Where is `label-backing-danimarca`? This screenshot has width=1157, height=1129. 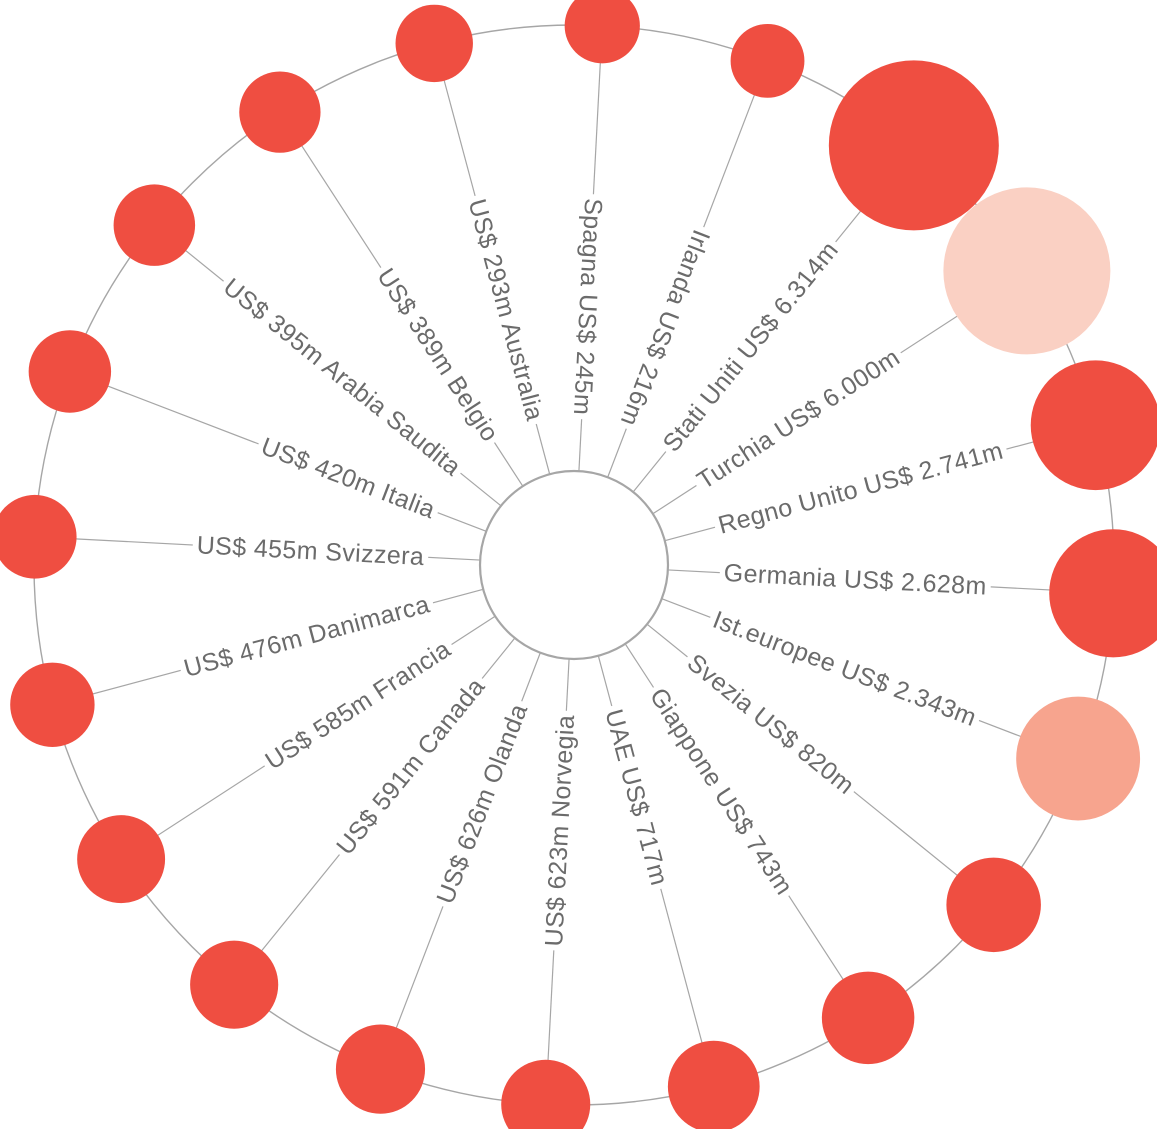 label-backing-danimarca is located at coordinates (306, 636).